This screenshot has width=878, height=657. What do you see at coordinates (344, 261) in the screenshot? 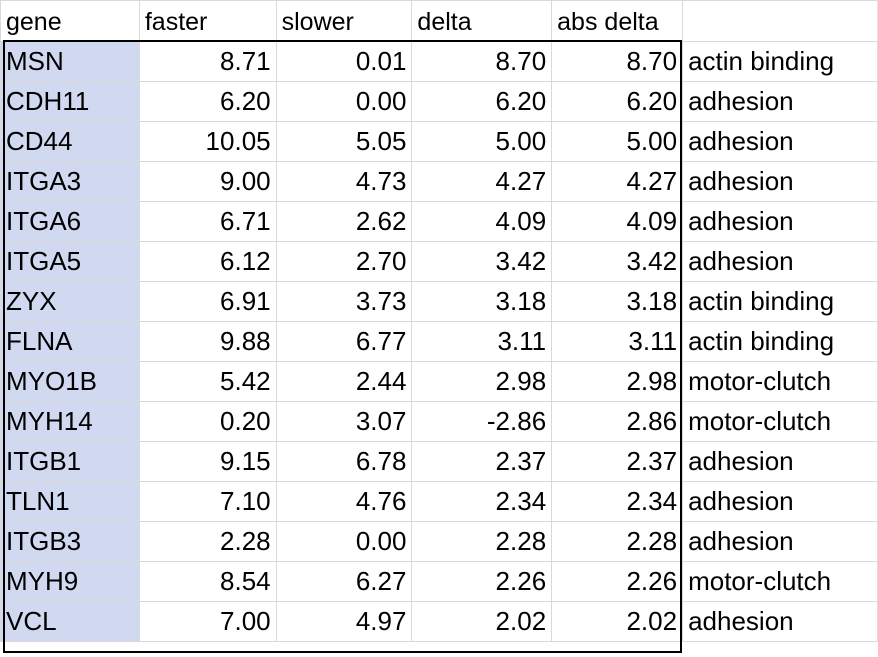
I see `cell-slower: 2.70` at bounding box center [344, 261].